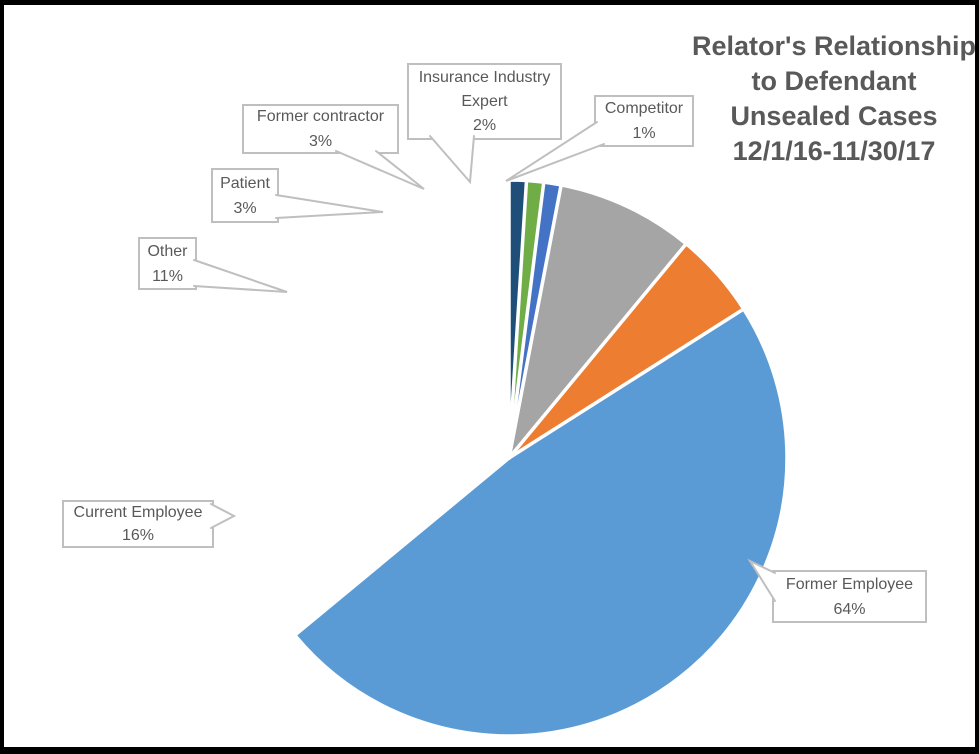 This screenshot has width=979, height=754. Describe the element at coordinates (240, 276) in the screenshot. I see `callout-tail-other` at that location.